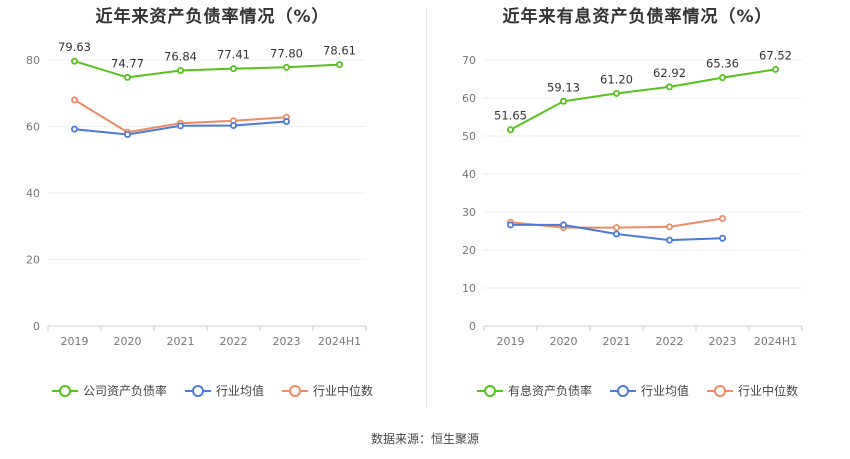 The width and height of the screenshot is (850, 459). What do you see at coordinates (563, 87) in the screenshot?
I see `data-label: 59.13` at bounding box center [563, 87].